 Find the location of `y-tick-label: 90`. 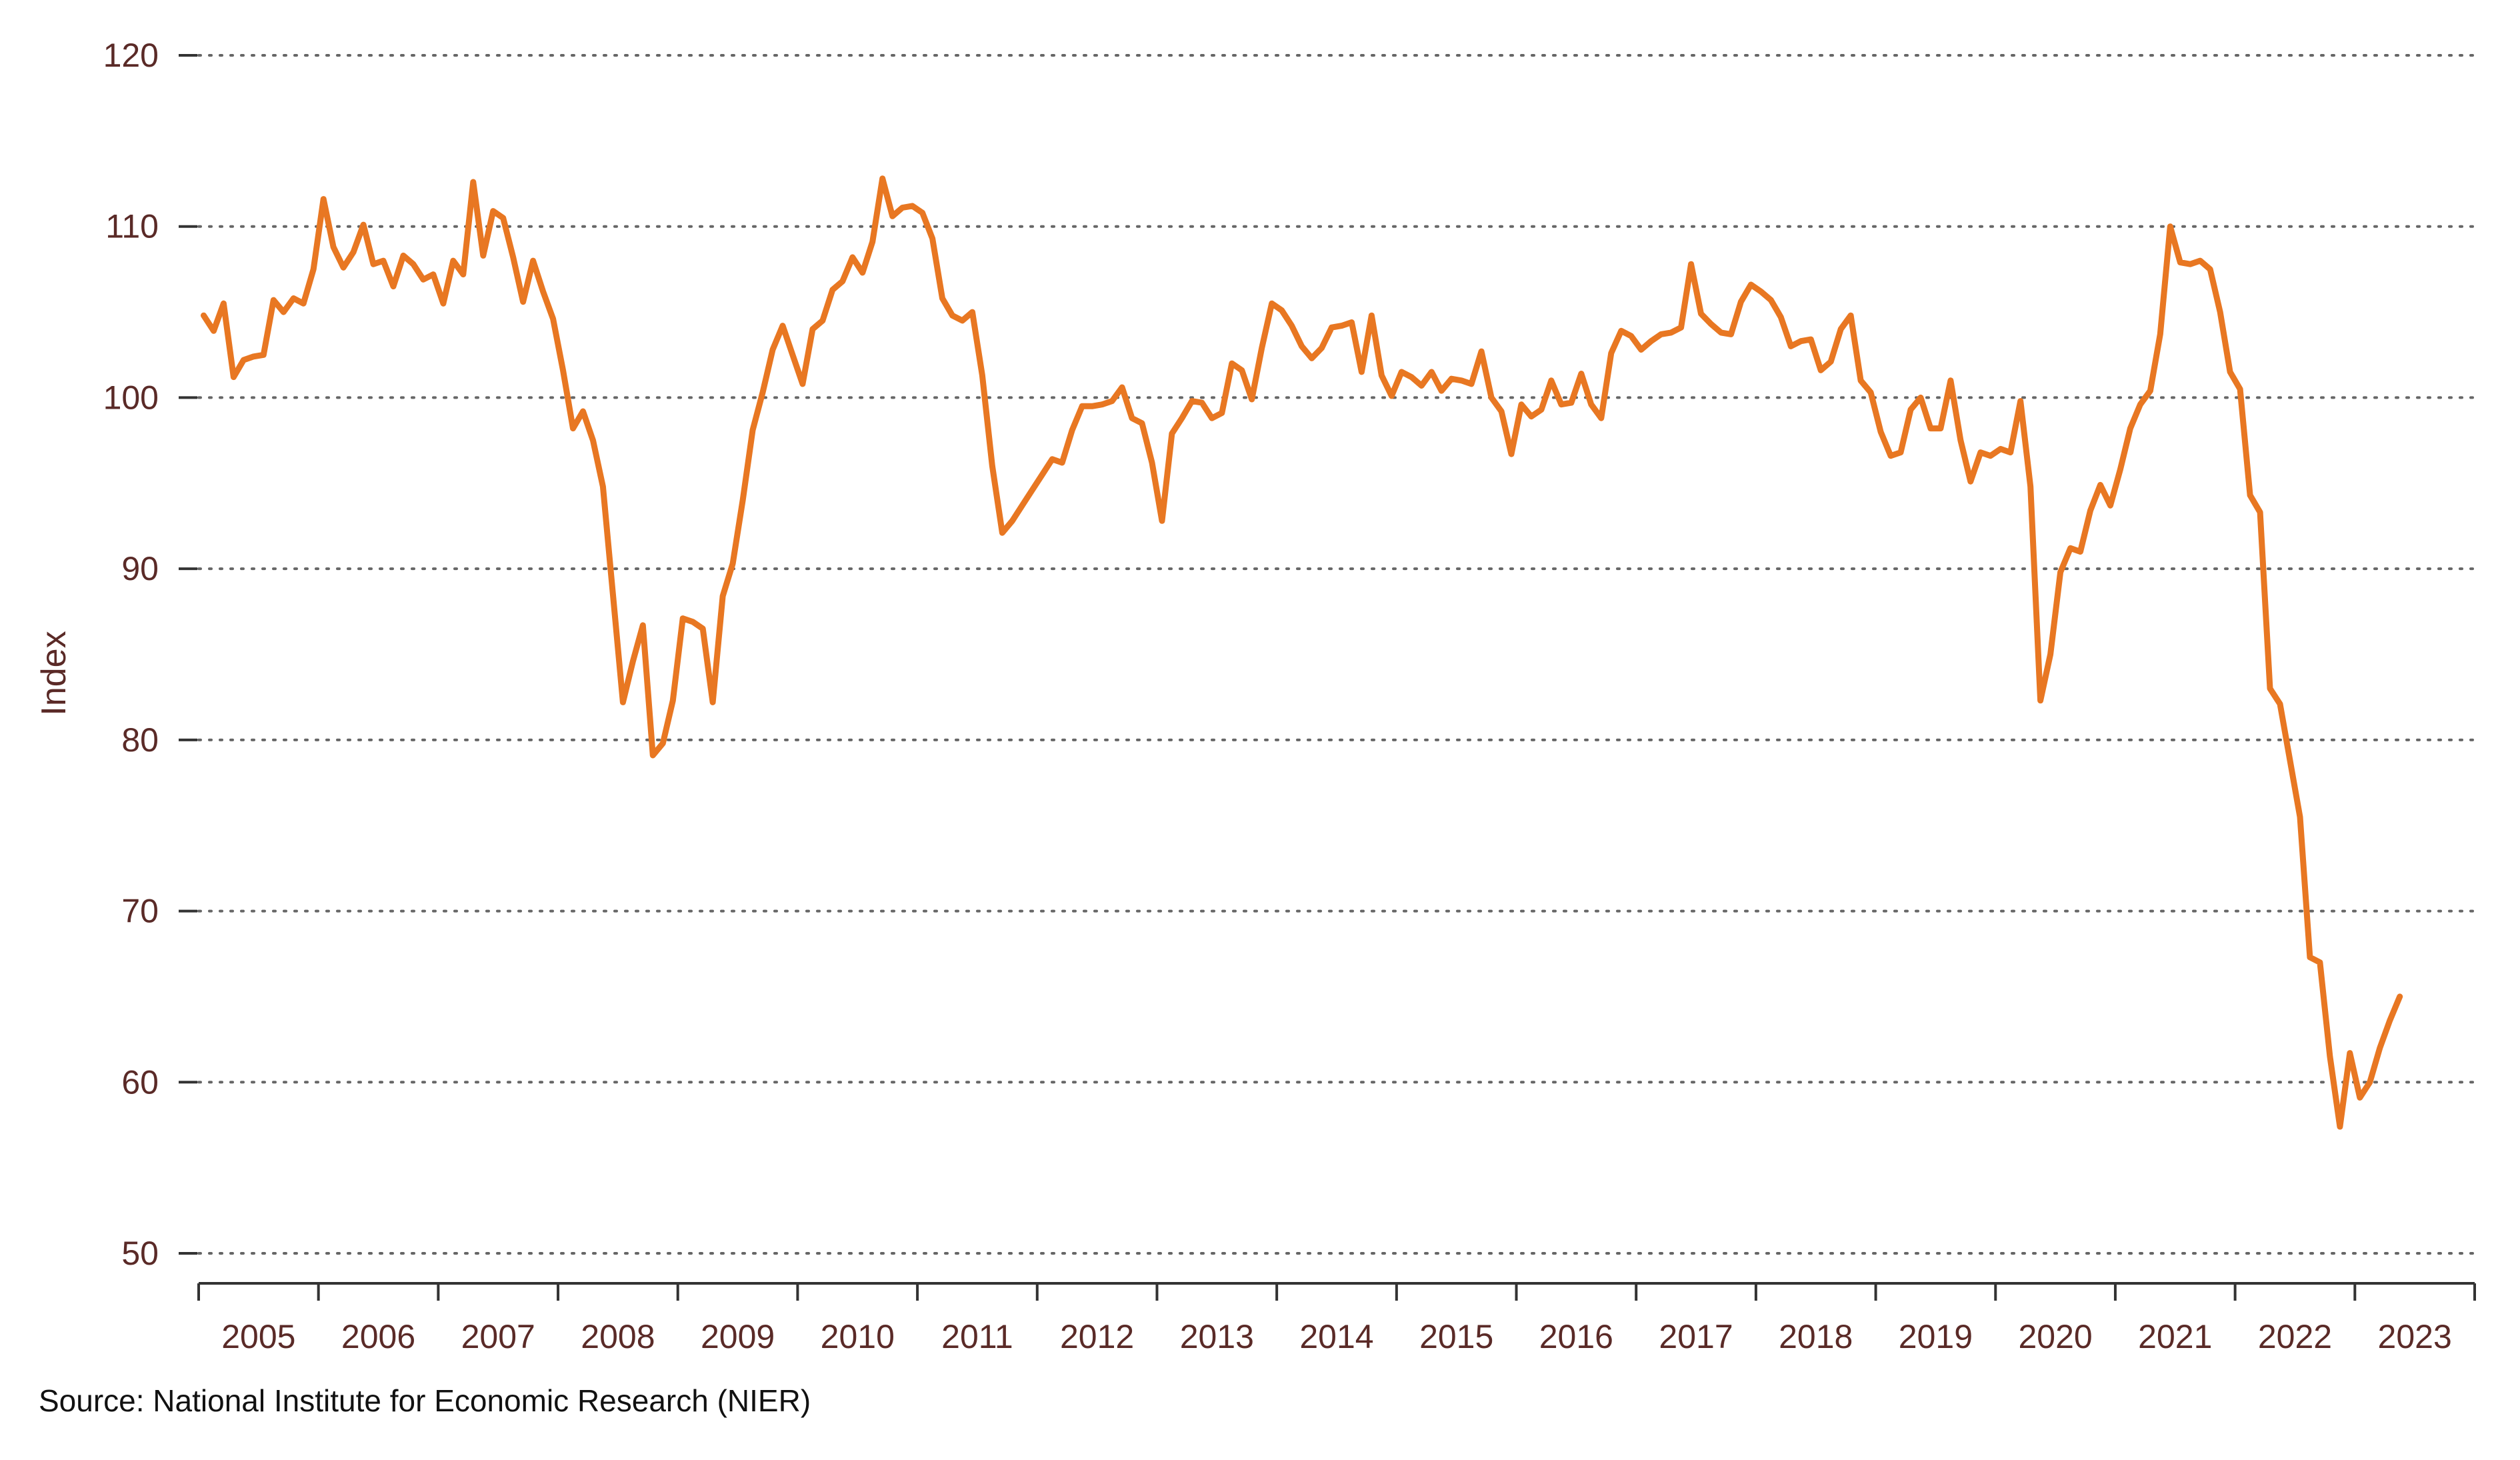

y-tick-label: 90 is located at coordinates (140, 568).